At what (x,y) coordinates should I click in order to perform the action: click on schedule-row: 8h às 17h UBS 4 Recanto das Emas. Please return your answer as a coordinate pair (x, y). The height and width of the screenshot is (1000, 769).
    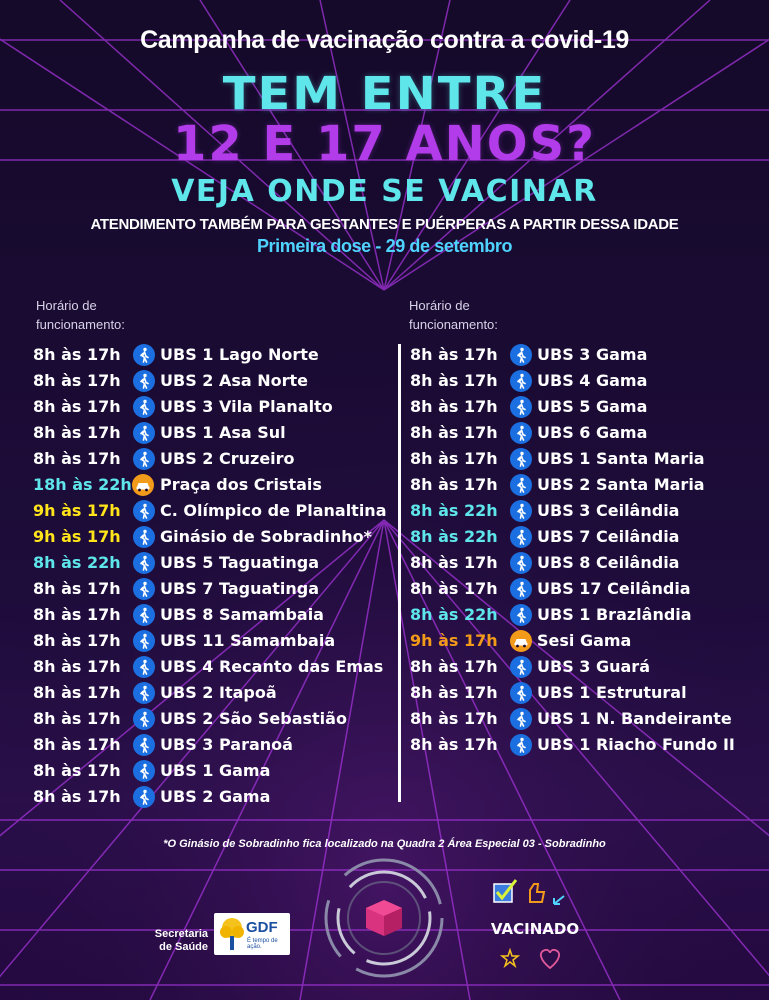
    Looking at the image, I should click on (223, 667).